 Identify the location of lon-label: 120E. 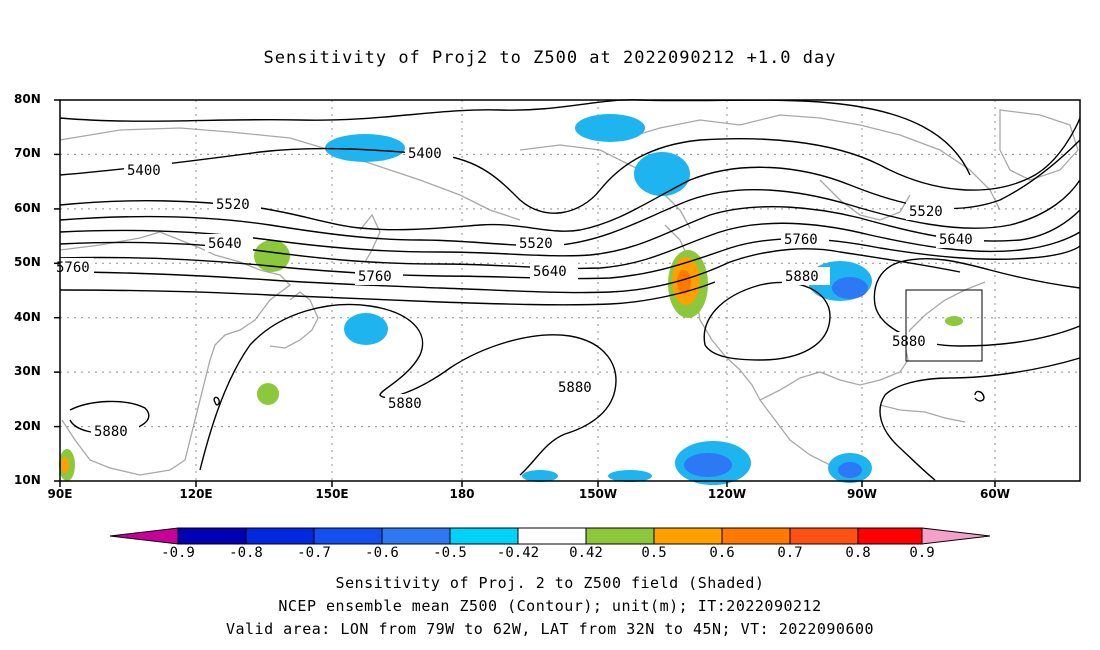
(196, 494).